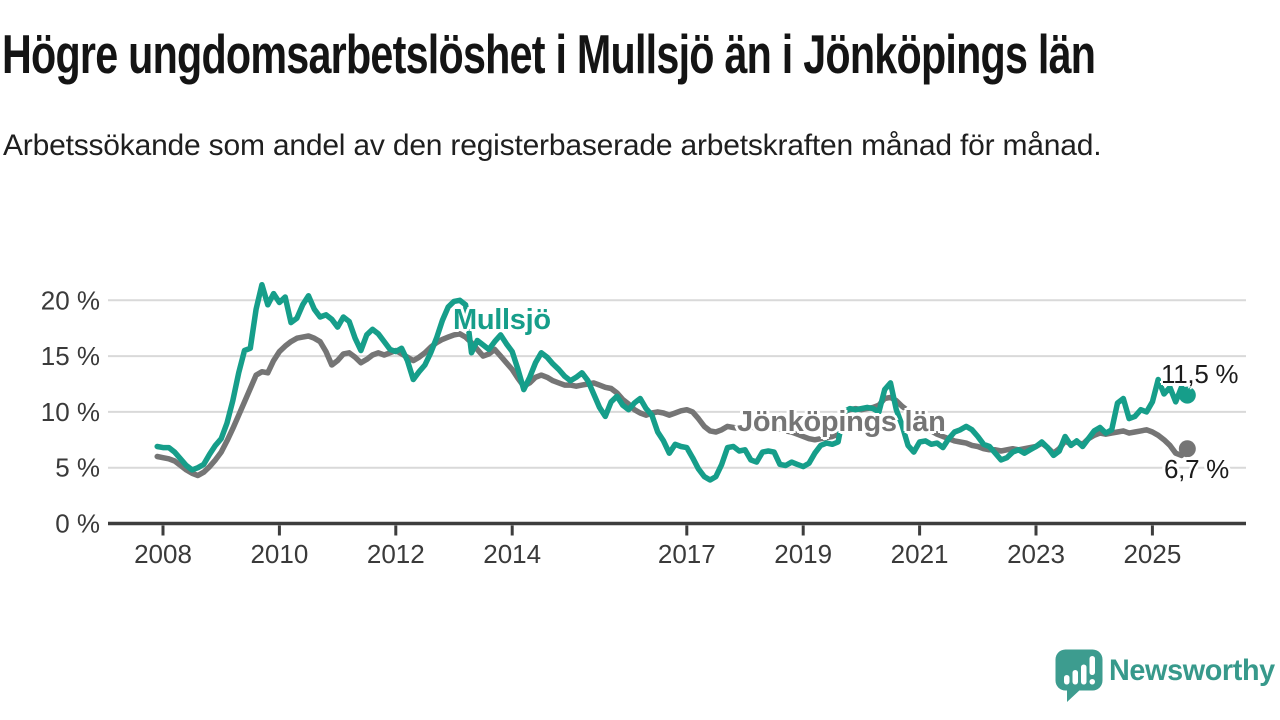 The image size is (1280, 720). What do you see at coordinates (1187, 449) in the screenshot?
I see `series-end-dot-jonkoping` at bounding box center [1187, 449].